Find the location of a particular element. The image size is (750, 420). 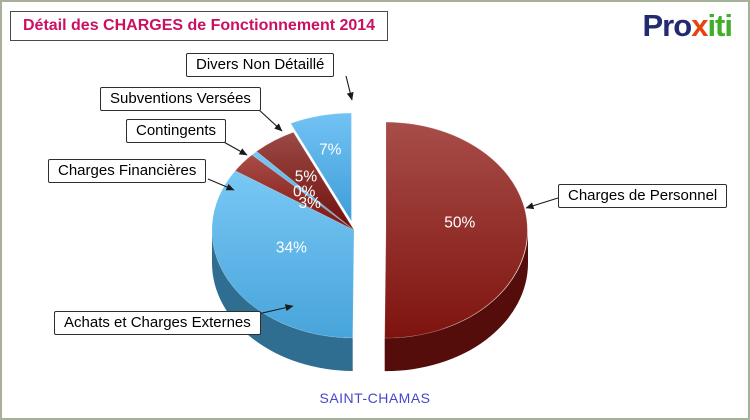

proxiti-logo: Proxiti is located at coordinates (688, 26).